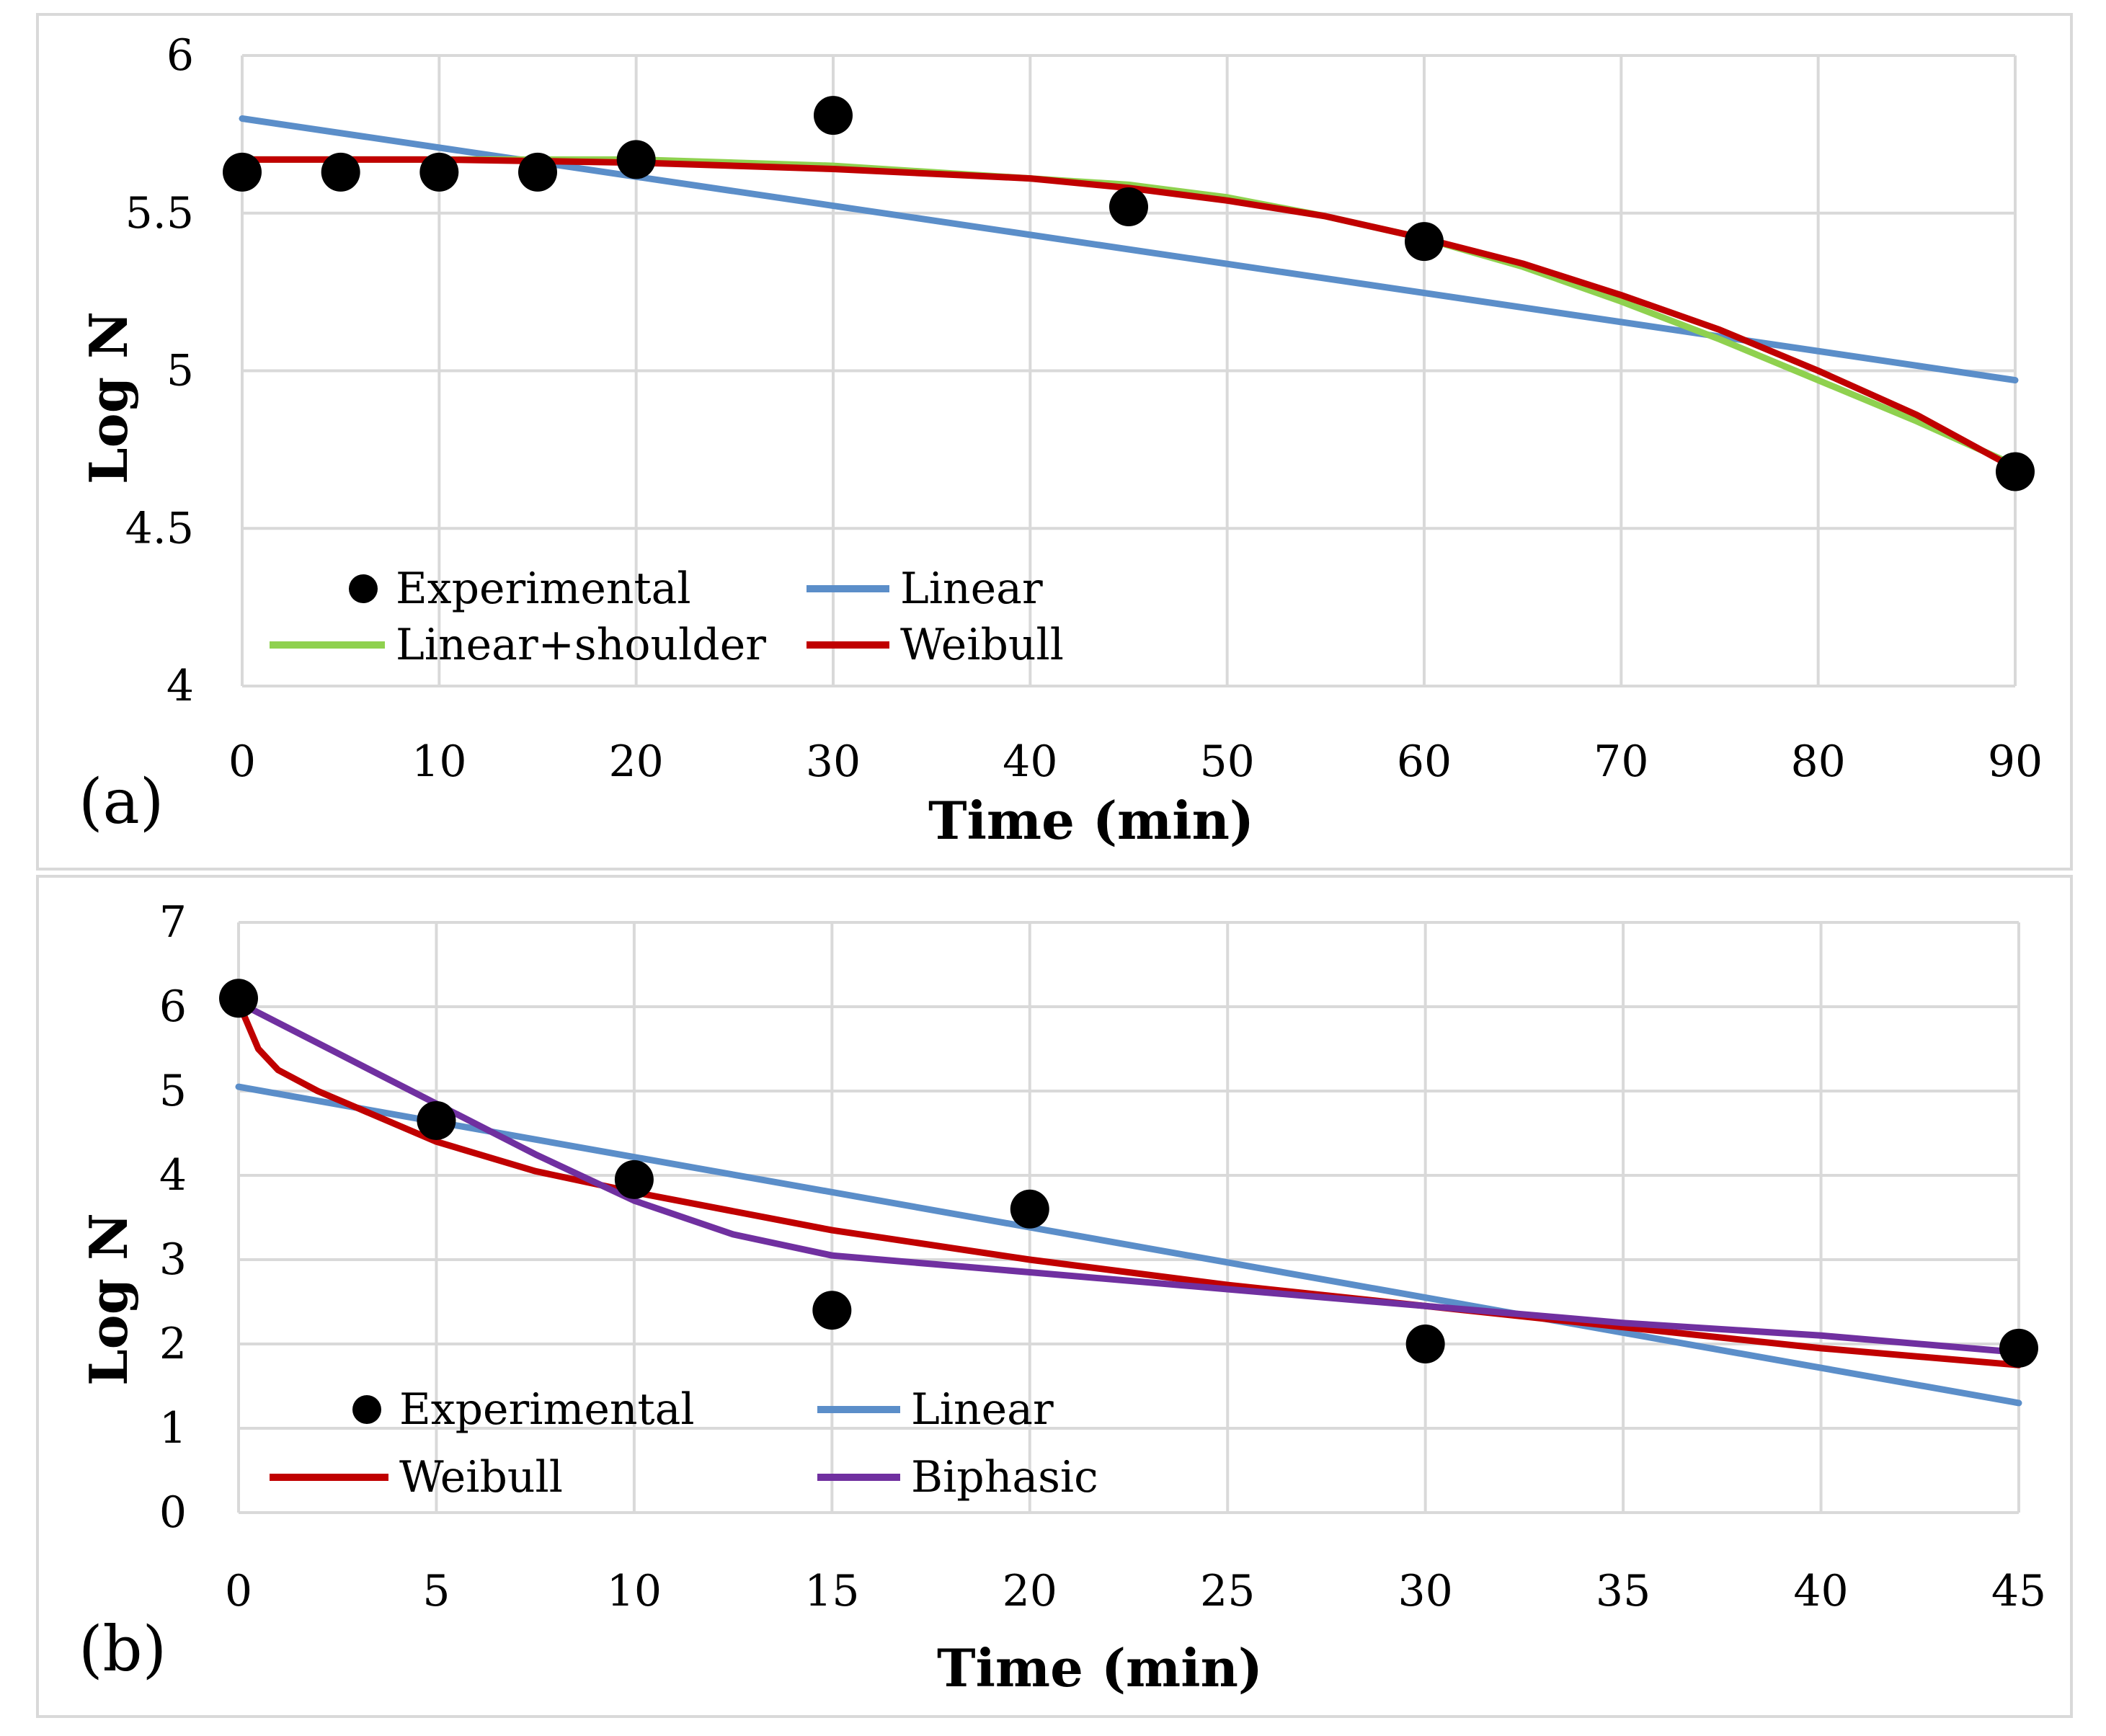 Image resolution: width=2106 pixels, height=1736 pixels. I want to click on x-tick-label: 35, so click(1623, 1591).